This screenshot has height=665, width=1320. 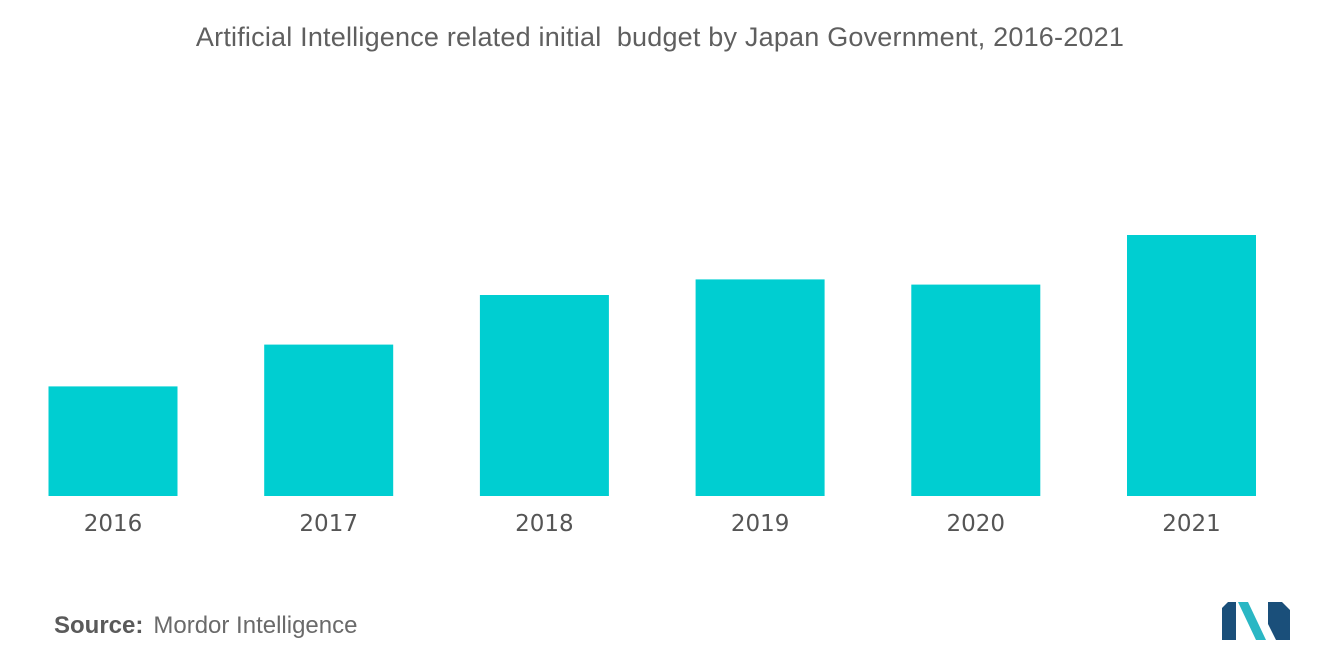 I want to click on bar-2017, so click(x=329, y=420).